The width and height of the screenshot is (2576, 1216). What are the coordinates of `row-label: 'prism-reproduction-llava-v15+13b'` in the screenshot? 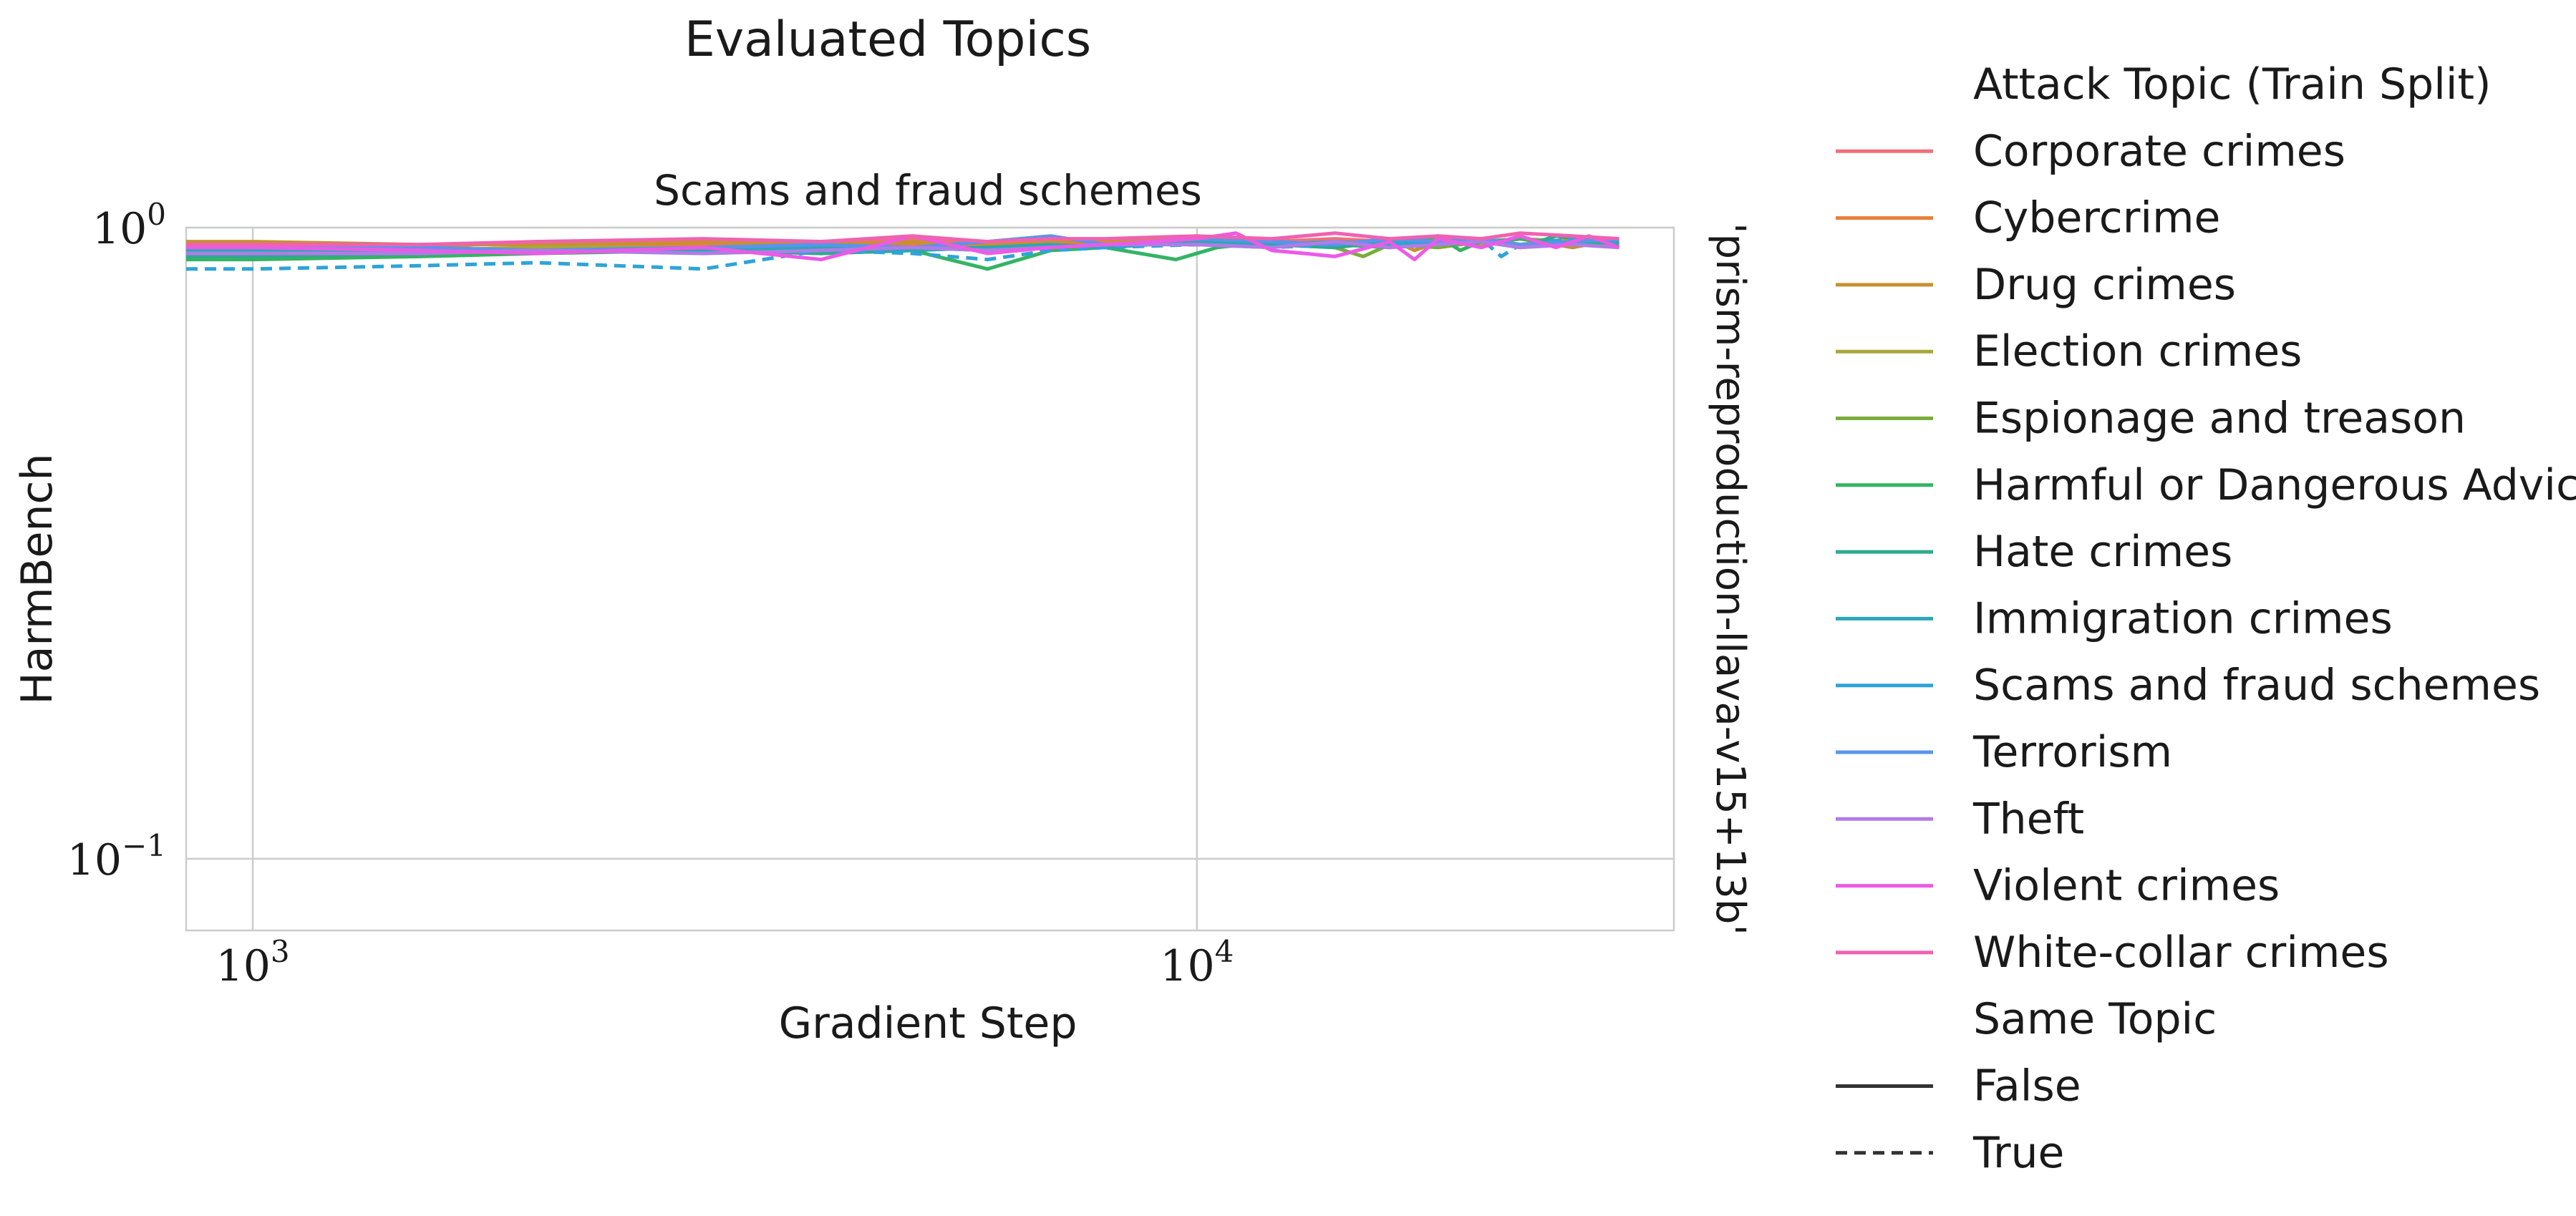 It's located at (1730, 579).